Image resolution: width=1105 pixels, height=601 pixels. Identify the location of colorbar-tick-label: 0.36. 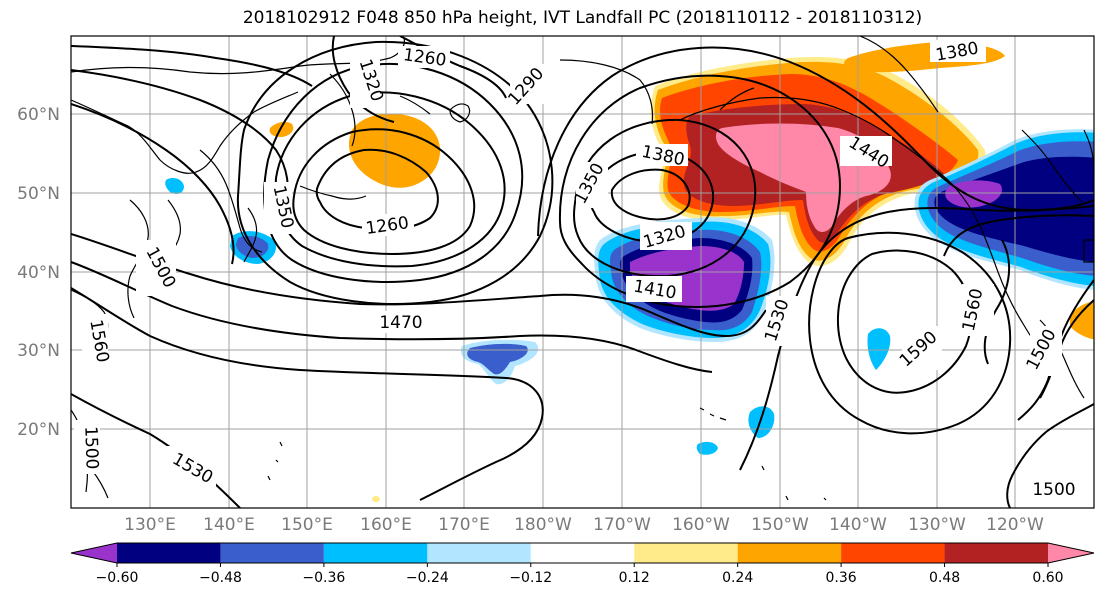
(841, 578).